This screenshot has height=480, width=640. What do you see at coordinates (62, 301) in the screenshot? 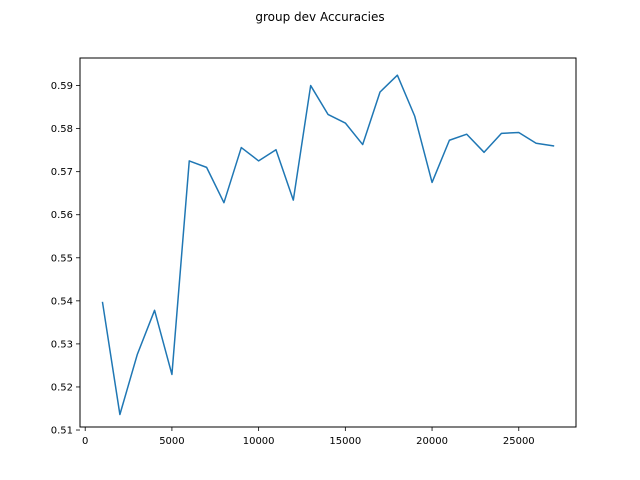
I see `y-tick-label: 0.54` at bounding box center [62, 301].